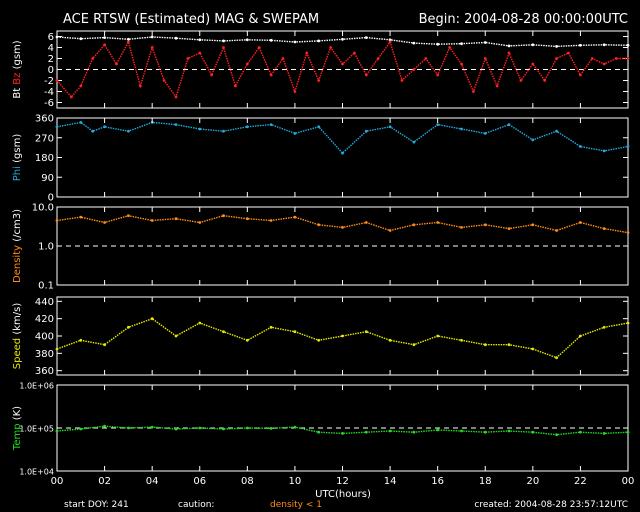 The height and width of the screenshot is (512, 640). Describe the element at coordinates (51, 37) in the screenshot. I see `y-tick-label: 6` at that location.